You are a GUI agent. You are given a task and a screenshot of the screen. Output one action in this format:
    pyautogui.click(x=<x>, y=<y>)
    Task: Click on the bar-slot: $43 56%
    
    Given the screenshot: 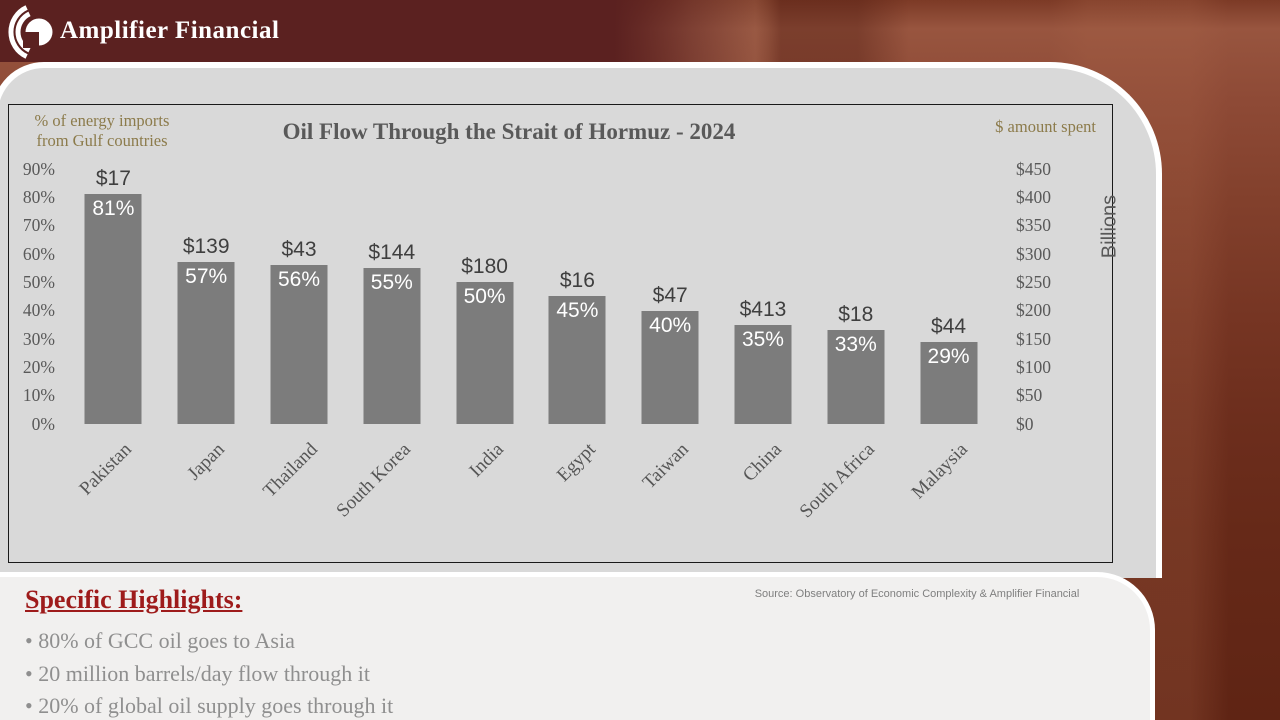 What is the action you would take?
    pyautogui.click(x=299, y=296)
    